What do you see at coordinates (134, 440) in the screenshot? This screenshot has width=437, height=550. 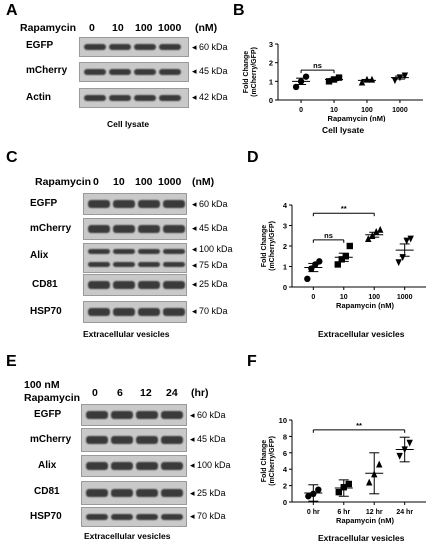 I see `blot-e-mcherry` at bounding box center [134, 440].